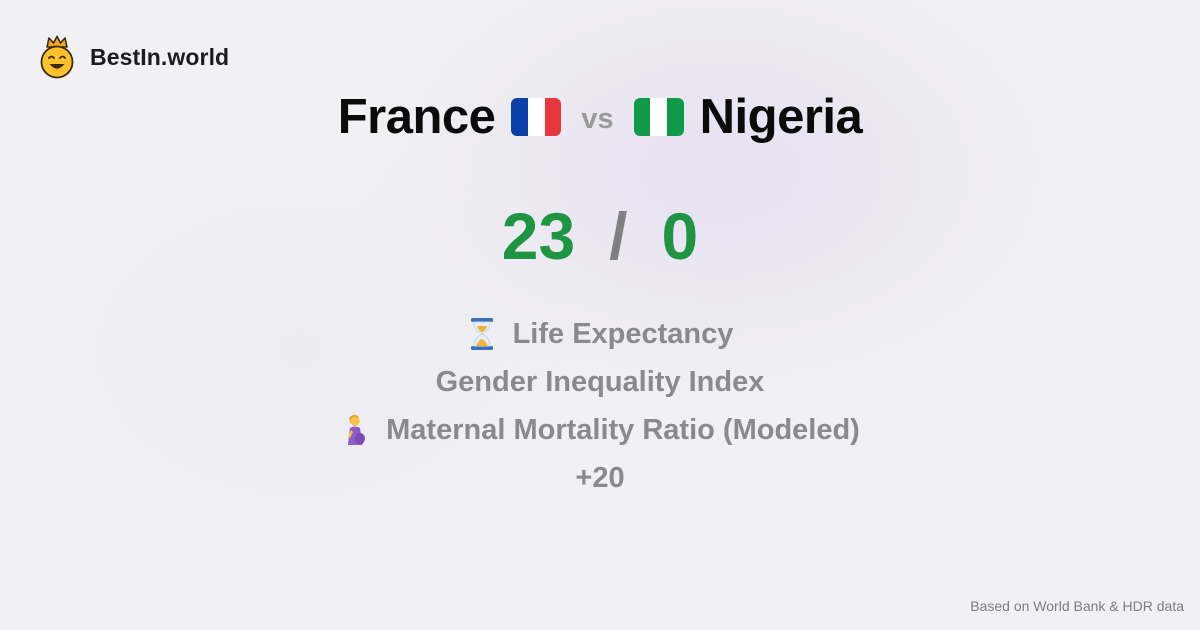  Describe the element at coordinates (658, 117) in the screenshot. I see `nigeria-flag-icon` at that location.